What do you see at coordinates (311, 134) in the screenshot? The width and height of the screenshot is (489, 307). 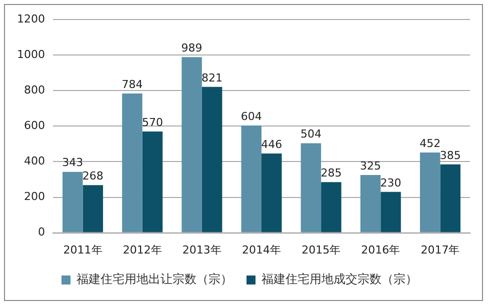 I see `data-label: 504` at bounding box center [311, 134].